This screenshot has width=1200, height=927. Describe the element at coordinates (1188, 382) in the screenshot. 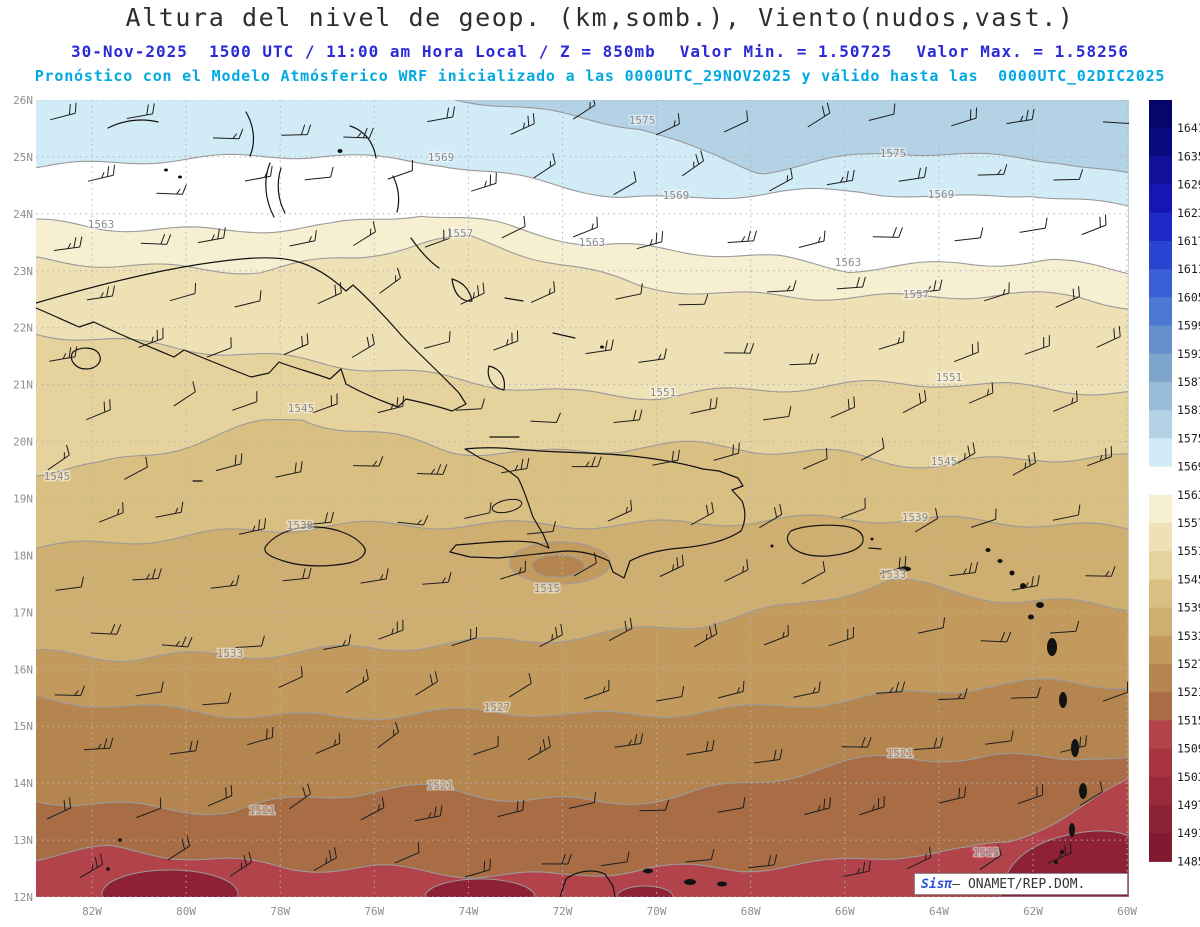

I see `colorbar-label: 1587` at that location.